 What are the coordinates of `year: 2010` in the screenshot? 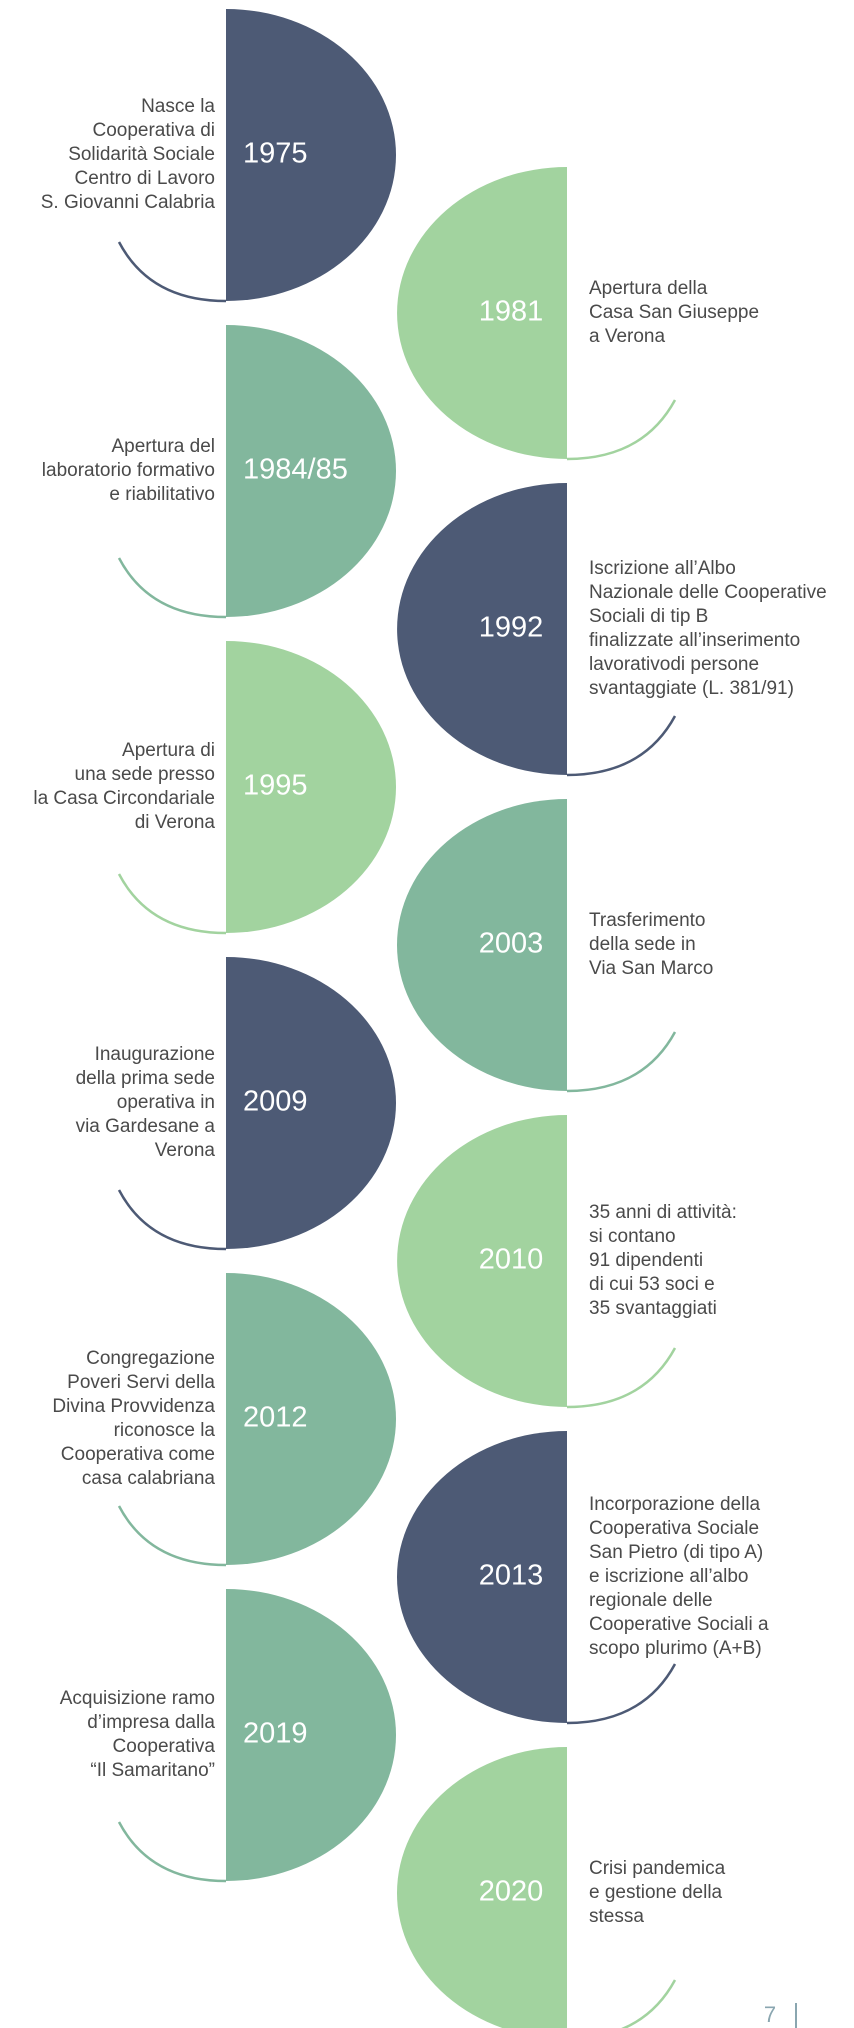 It's located at (511, 1260).